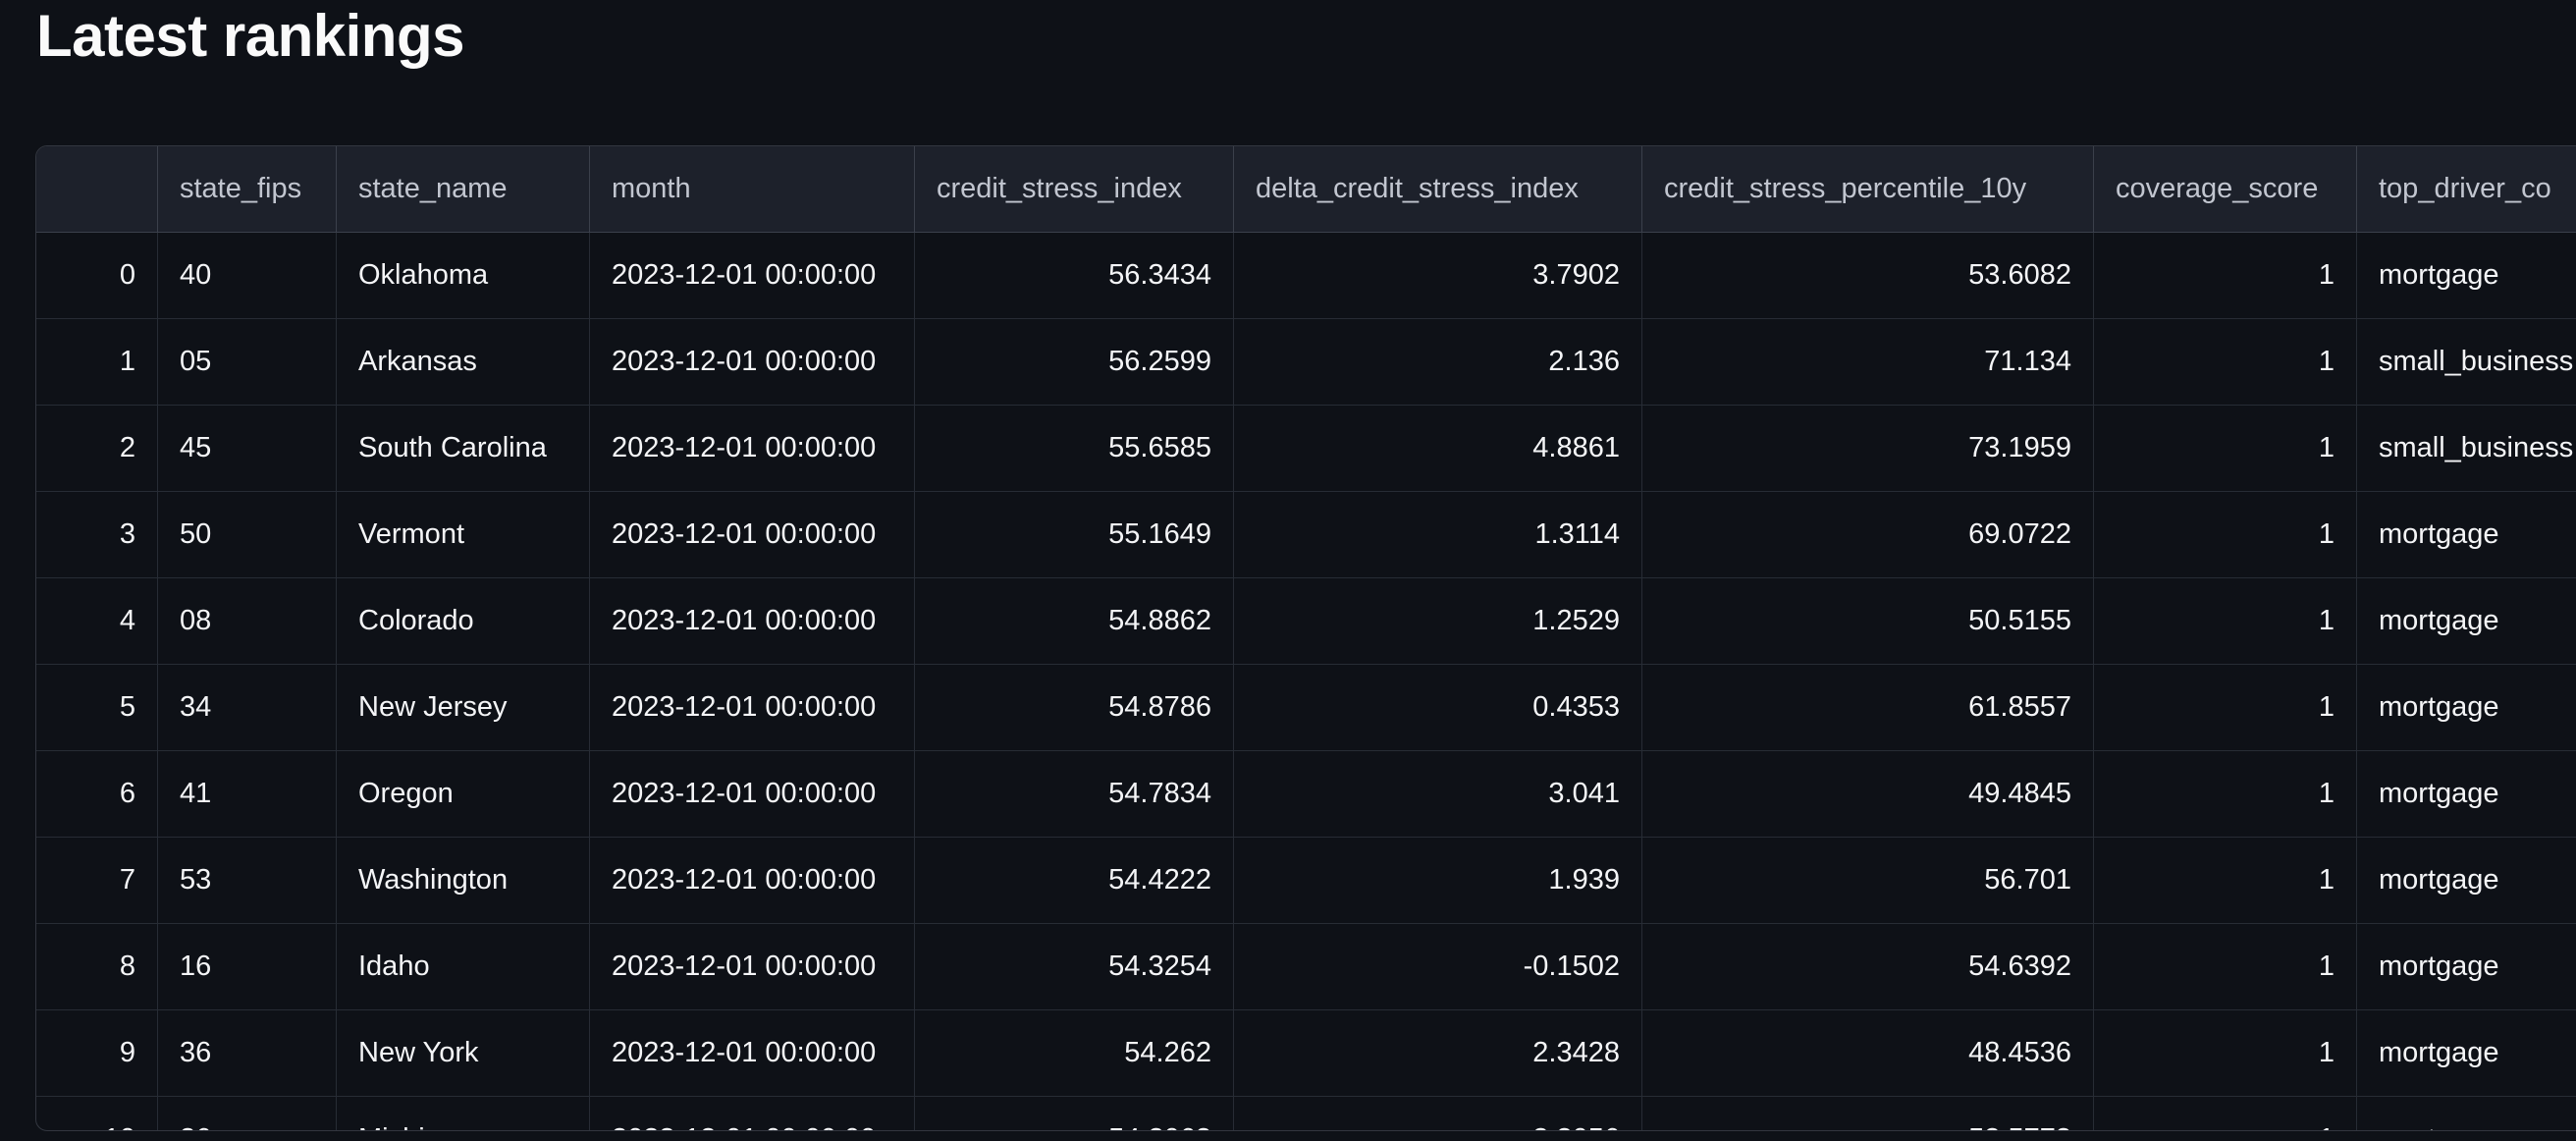  I want to click on cell-credit_stress_percentile_10y: 52.5773, so click(1868, 1113).